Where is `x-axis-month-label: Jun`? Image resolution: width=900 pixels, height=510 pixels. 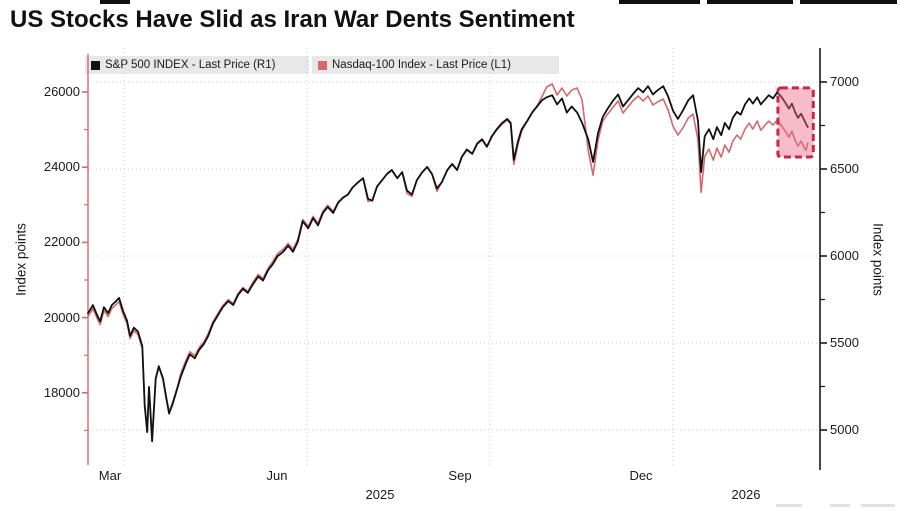 x-axis-month-label: Jun is located at coordinates (277, 475).